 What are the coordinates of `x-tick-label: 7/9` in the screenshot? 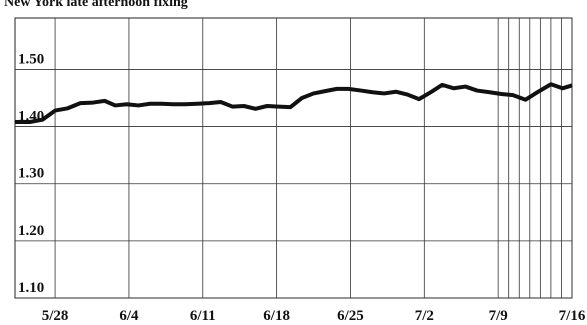 It's located at (498, 316).